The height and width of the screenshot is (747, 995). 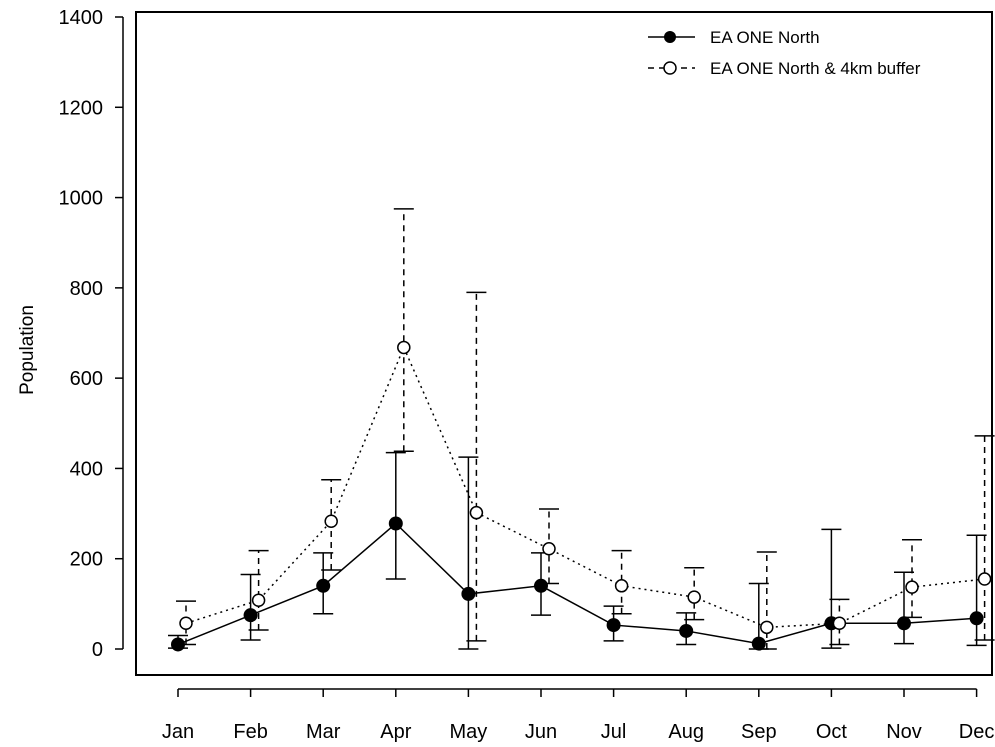 What do you see at coordinates (403, 330) in the screenshot?
I see `errorbar-ea-one-north-4km-buffer-apr` at bounding box center [403, 330].